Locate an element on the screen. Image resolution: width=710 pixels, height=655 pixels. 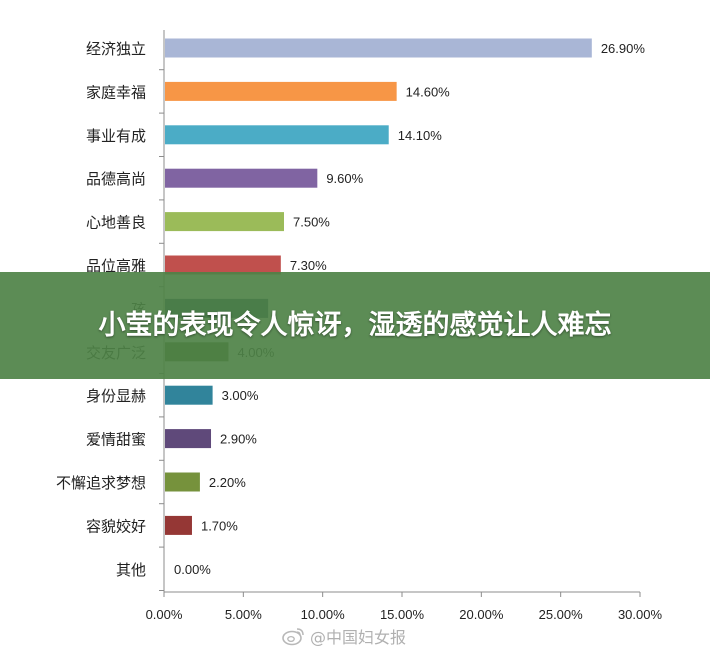
x-tick-label: 5.00% is located at coordinates (243, 614).